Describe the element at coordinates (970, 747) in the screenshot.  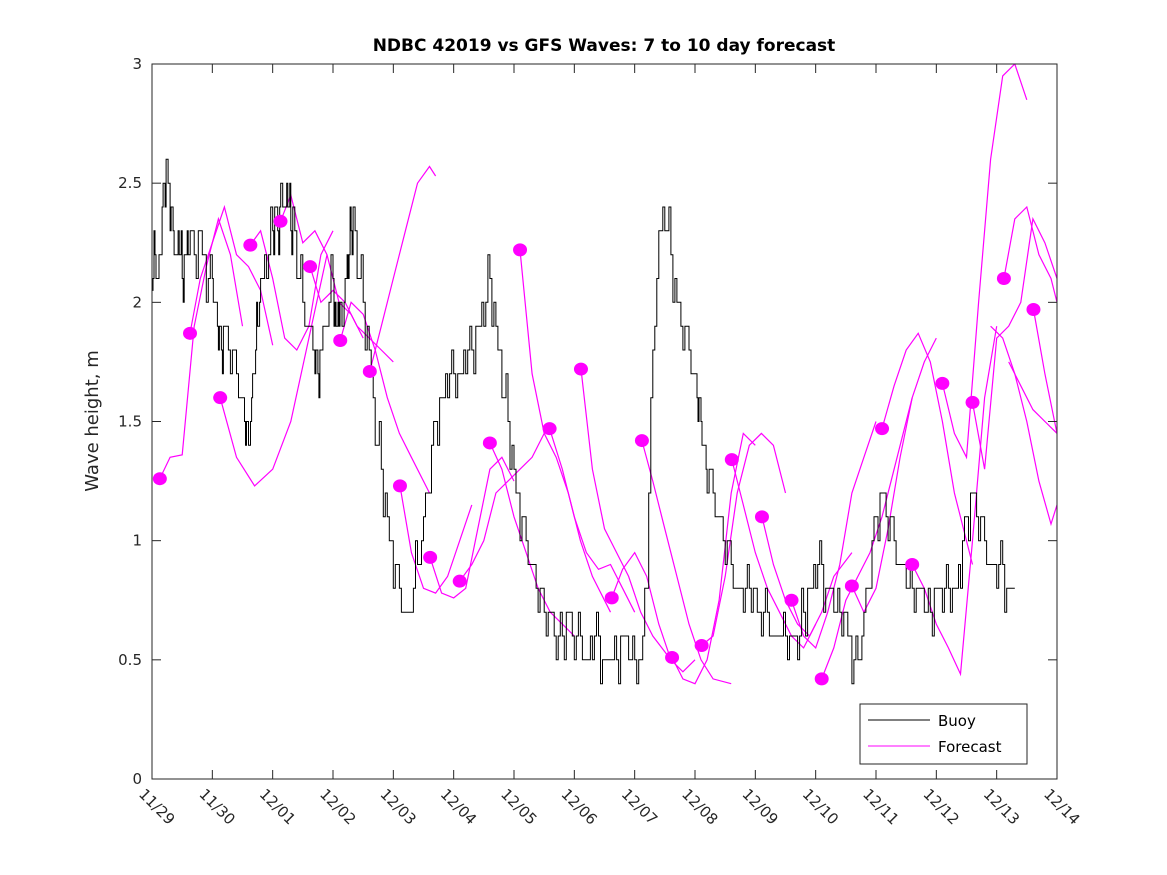
I see `legend-forecast-label: Forecast` at that location.